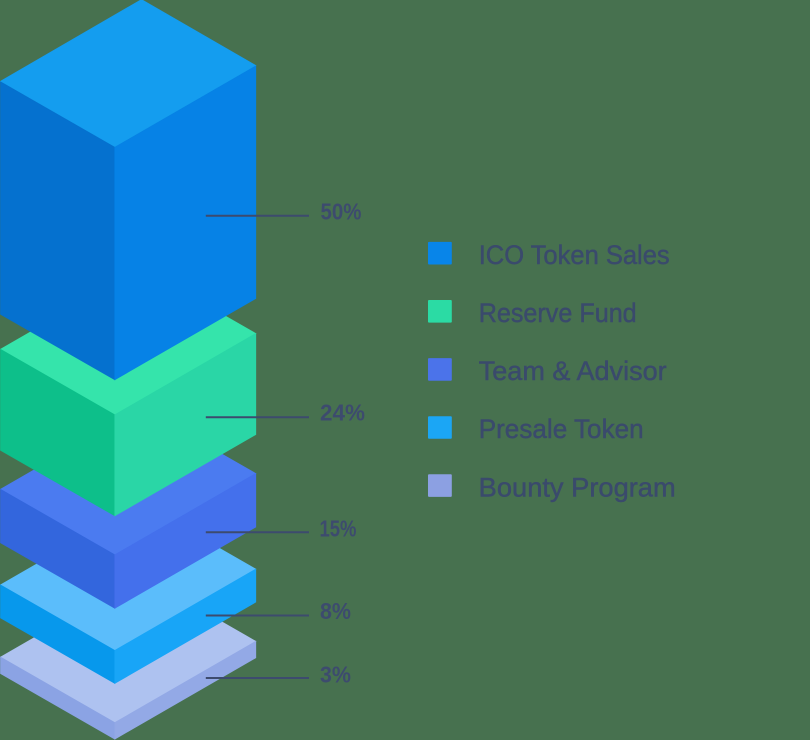 The width and height of the screenshot is (810, 740). I want to click on svg-text: 50%, so click(341, 212).